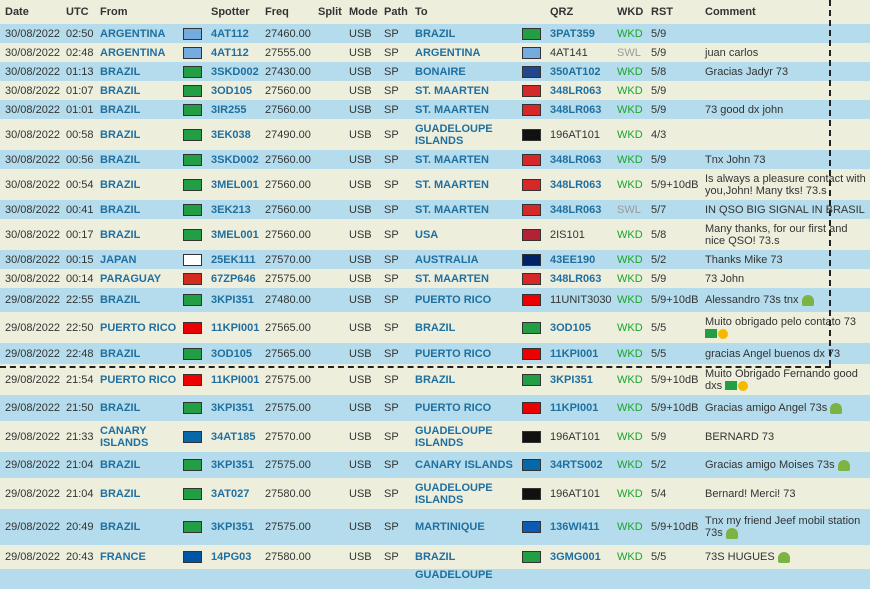 This screenshot has width=870, height=589. What do you see at coordinates (464, 52) in the screenshot?
I see `to-country-link: ARGENTINA` at bounding box center [464, 52].